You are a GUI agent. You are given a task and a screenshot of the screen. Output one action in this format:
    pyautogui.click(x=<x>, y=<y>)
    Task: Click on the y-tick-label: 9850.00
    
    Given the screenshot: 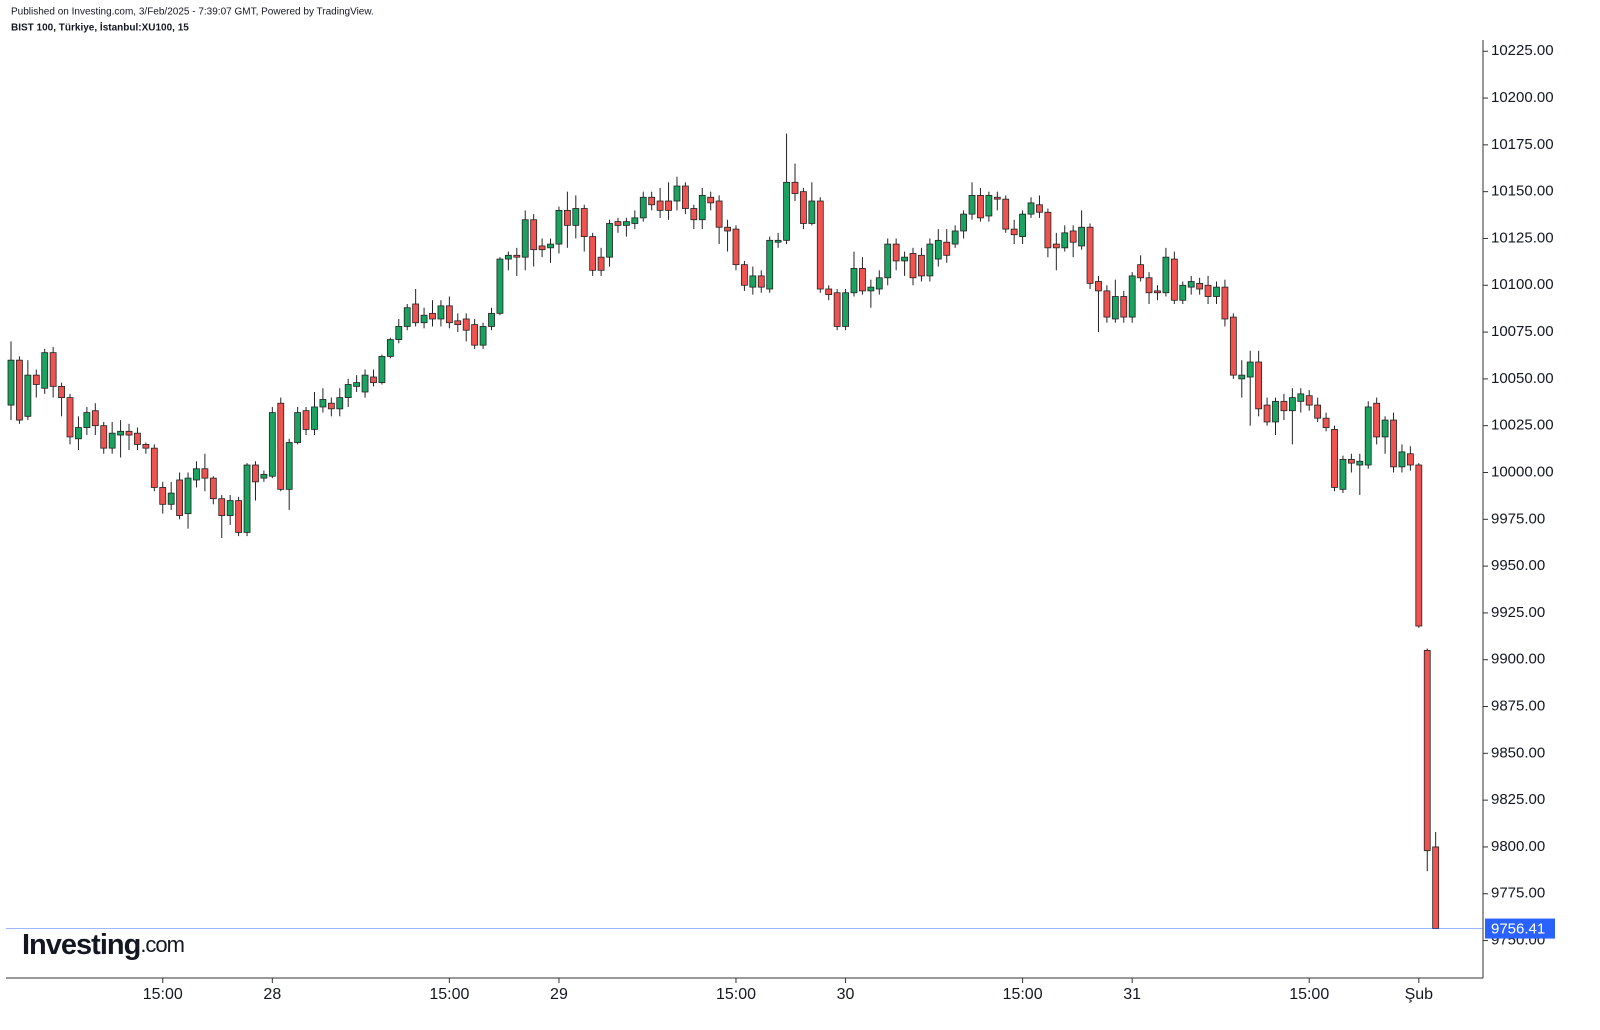 What is the action you would take?
    pyautogui.click(x=1518, y=752)
    